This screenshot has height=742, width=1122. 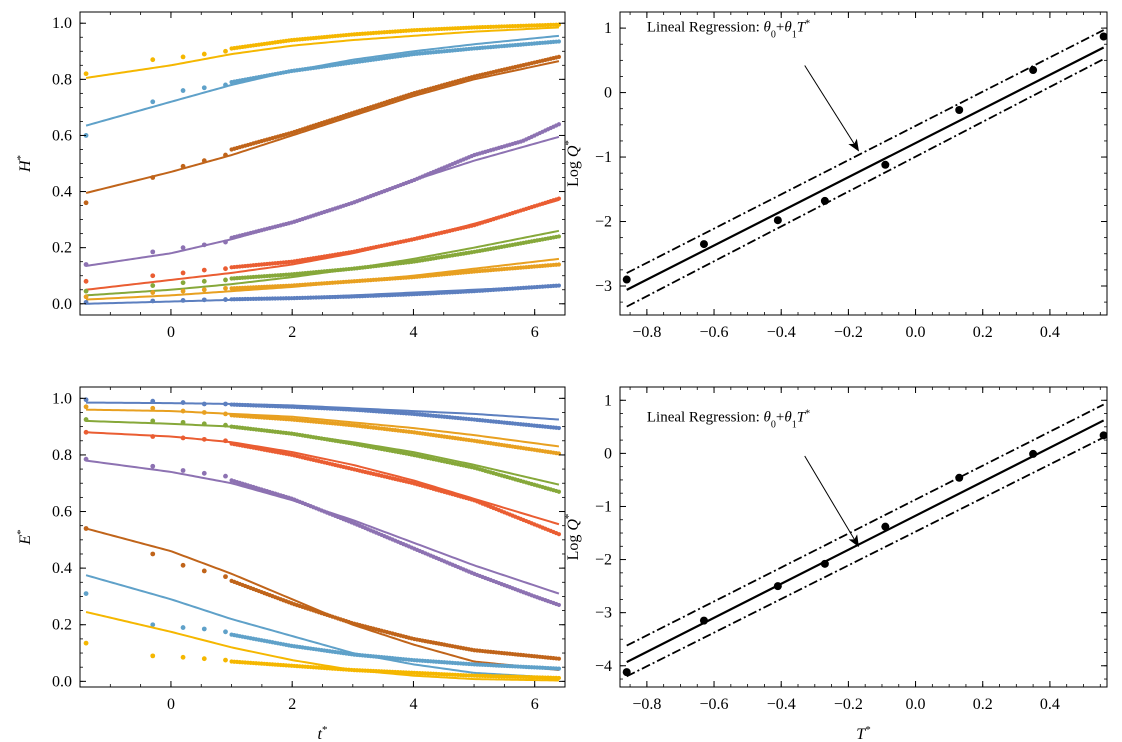 I want to click on series-purple, so click(x=322, y=194).